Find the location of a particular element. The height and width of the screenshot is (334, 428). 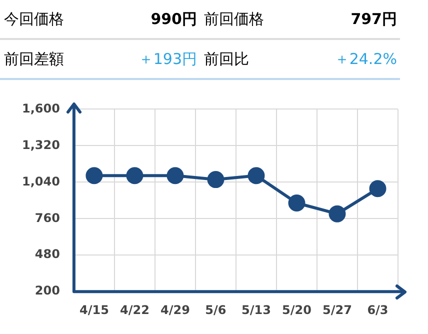

text: 797円 is located at coordinates (373, 19).